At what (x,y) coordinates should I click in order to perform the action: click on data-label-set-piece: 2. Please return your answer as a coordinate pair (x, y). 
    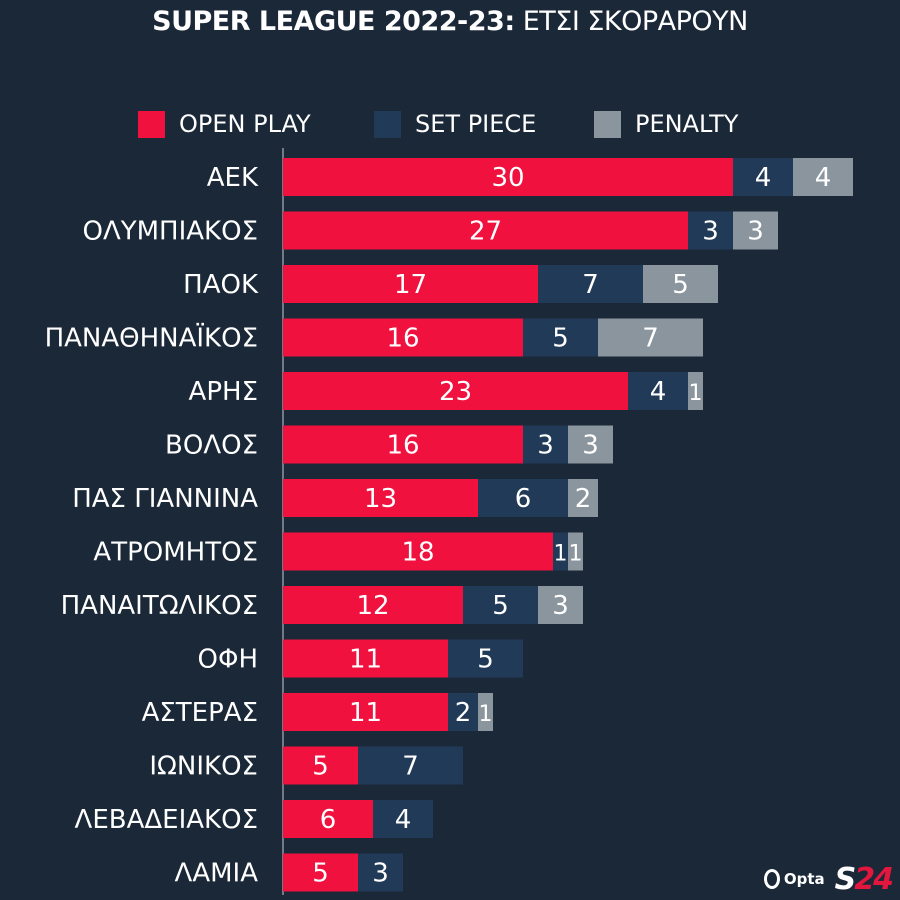
    Looking at the image, I should click on (463, 713).